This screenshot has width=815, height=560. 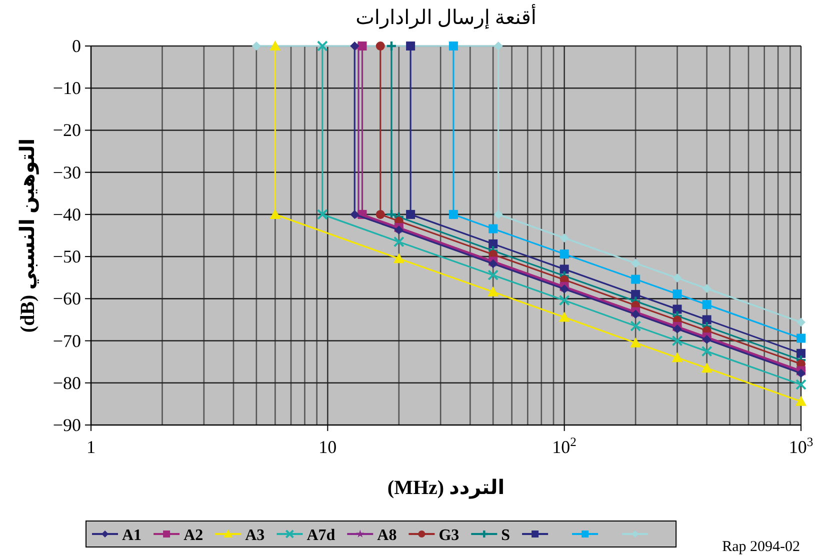 I want to click on y-tick-label: −50, so click(x=66, y=256).